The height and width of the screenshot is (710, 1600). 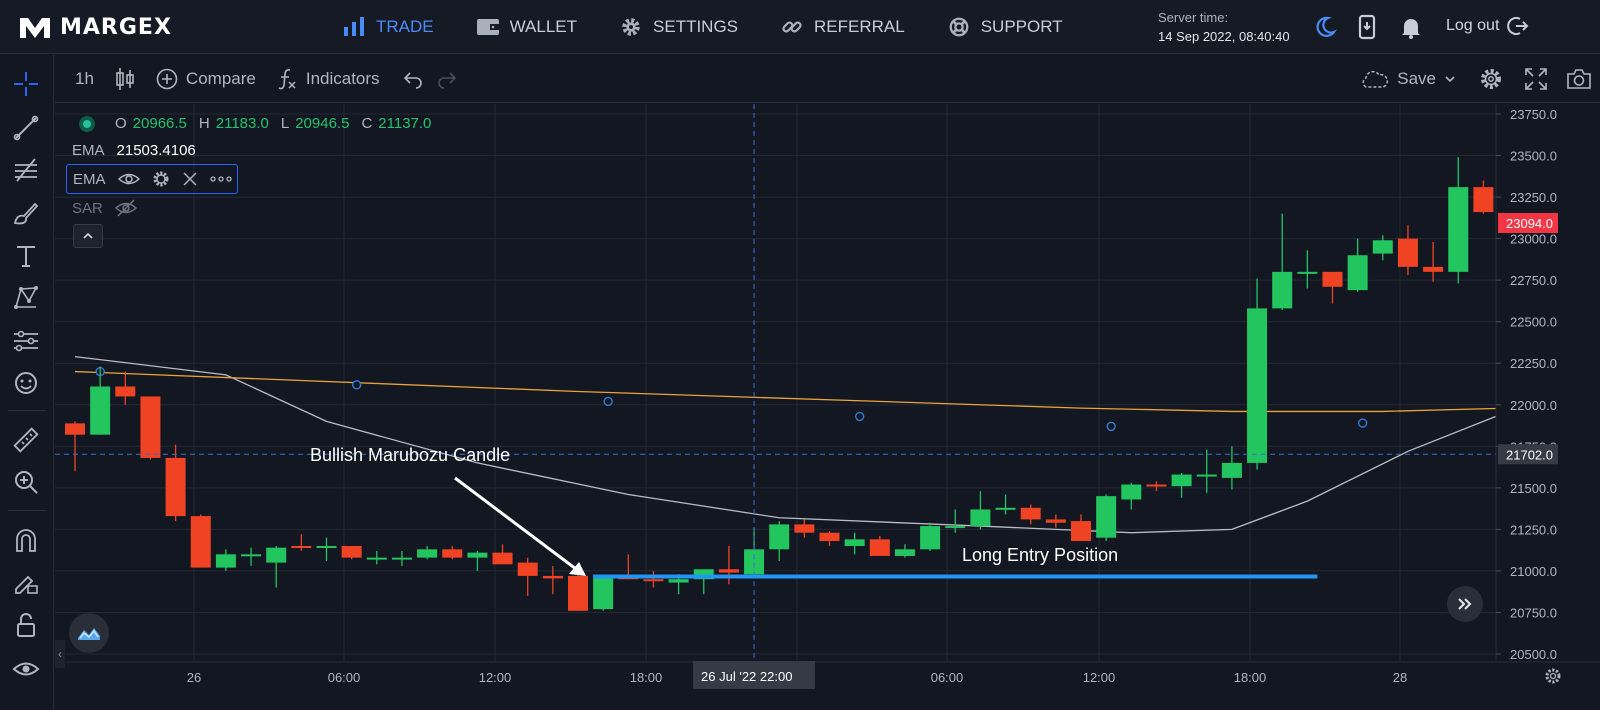 I want to click on fullscreen-icon, so click(x=1536, y=79).